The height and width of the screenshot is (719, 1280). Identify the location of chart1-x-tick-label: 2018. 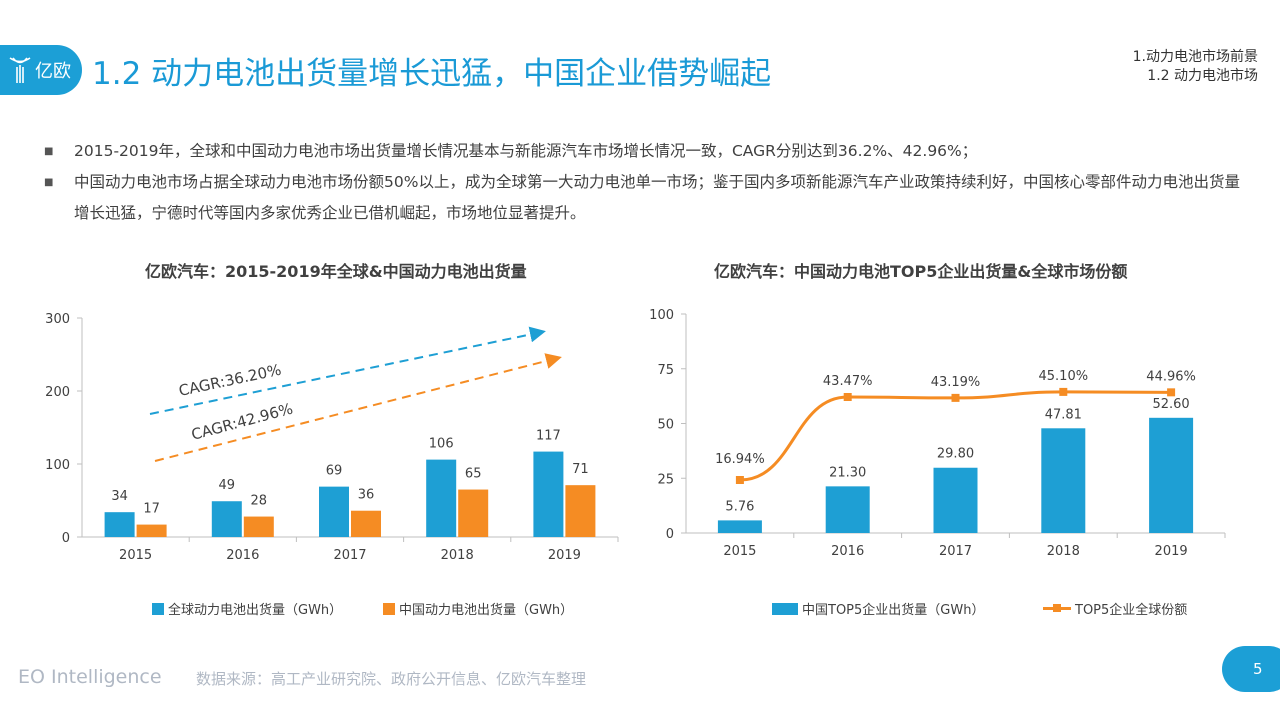
(457, 555).